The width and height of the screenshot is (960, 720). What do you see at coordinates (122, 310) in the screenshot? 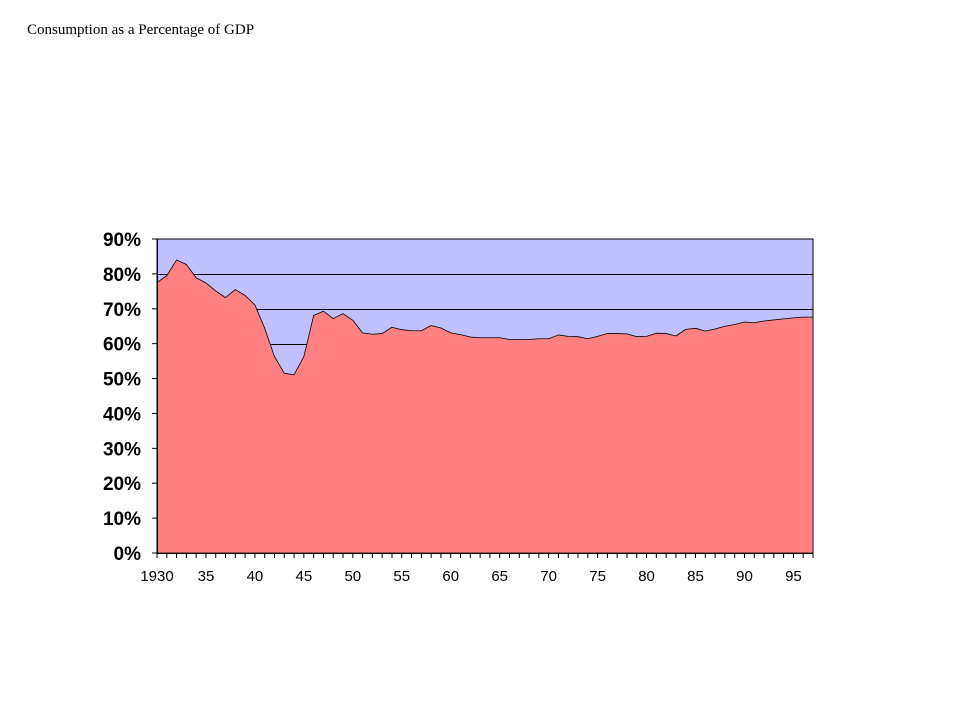
I see `y-tick-label: 70%` at bounding box center [122, 310].